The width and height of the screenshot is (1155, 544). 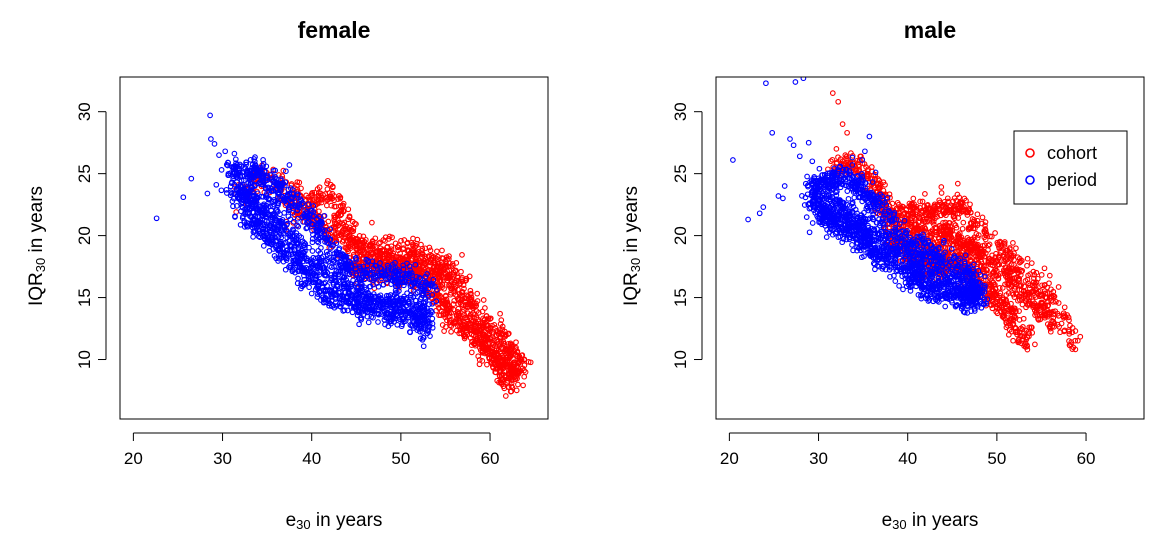 What do you see at coordinates (296, 231) in the screenshot?
I see `series-period` at bounding box center [296, 231].